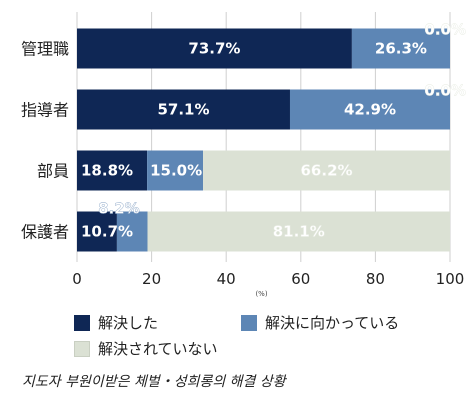 This screenshot has width=475, height=404. Describe the element at coordinates (45, 49) in the screenshot. I see `category-label-0: 管理職` at that location.